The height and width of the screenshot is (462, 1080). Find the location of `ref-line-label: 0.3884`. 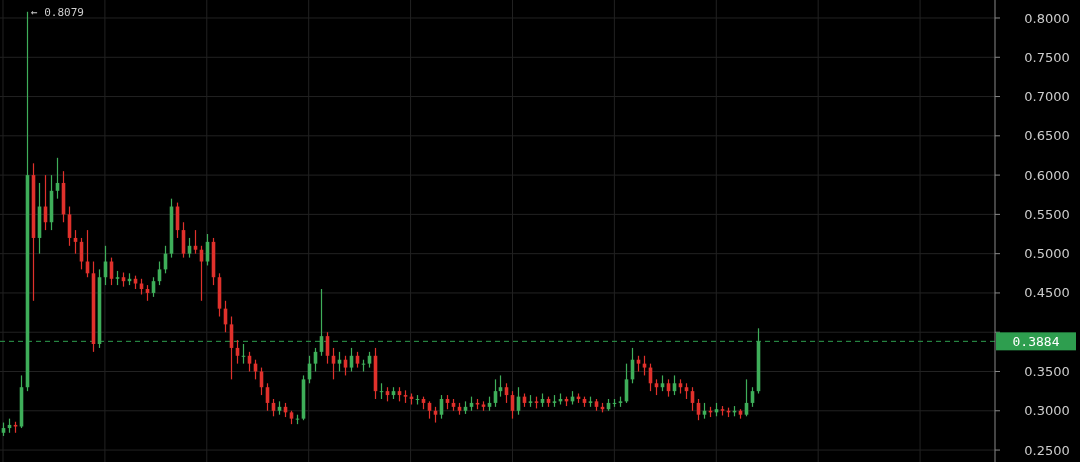

ref-line-label: 0.3884 is located at coordinates (1036, 341).